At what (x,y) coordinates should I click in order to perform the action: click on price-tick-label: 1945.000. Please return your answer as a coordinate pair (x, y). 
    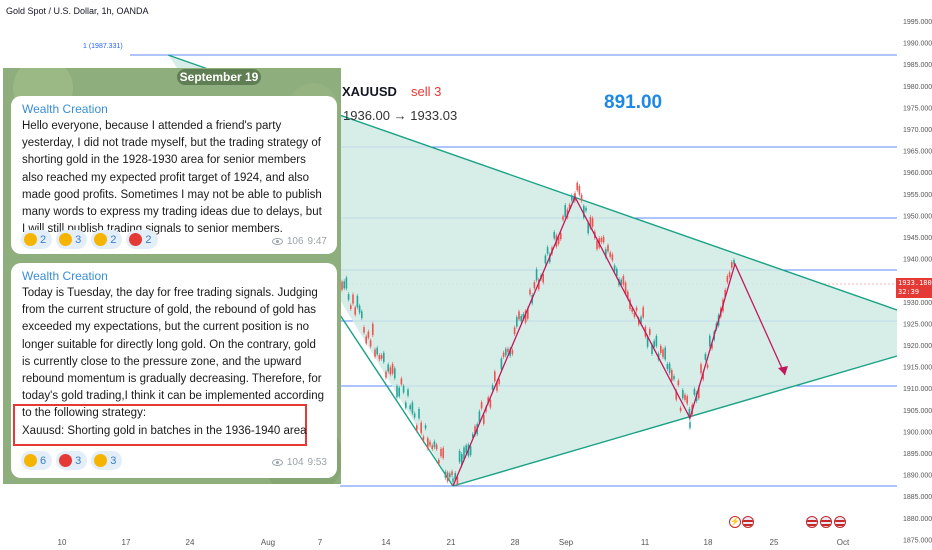
    Looking at the image, I should click on (917, 238).